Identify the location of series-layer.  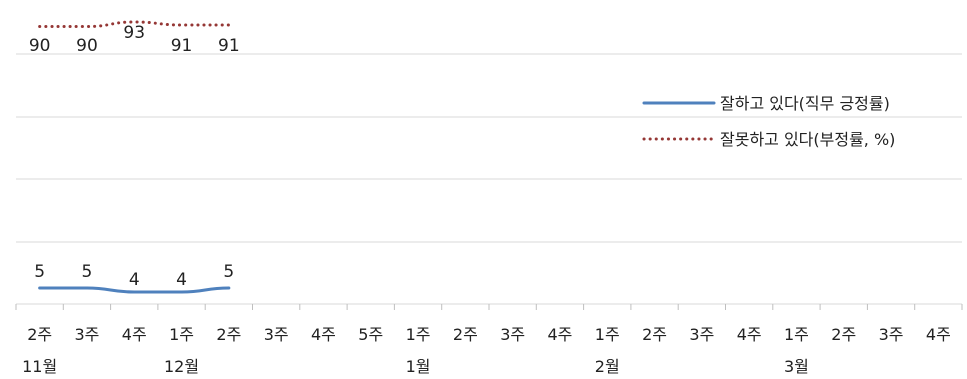
(134, 157).